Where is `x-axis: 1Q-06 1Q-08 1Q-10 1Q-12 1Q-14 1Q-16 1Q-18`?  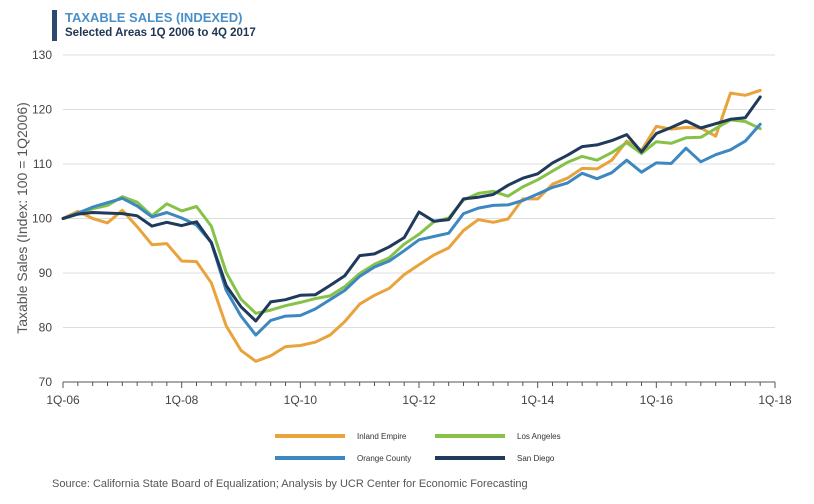 x-axis: 1Q-06 1Q-08 1Q-10 1Q-12 1Q-14 1Q-16 1Q-18 is located at coordinates (419, 394).